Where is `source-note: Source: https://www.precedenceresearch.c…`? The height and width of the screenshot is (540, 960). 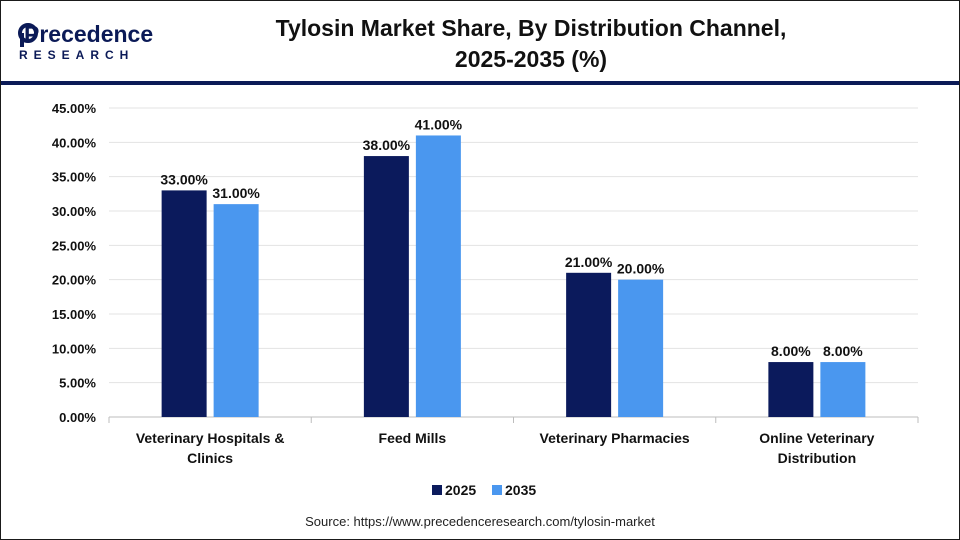 source-note: Source: https://www.precedenceresearch.c… is located at coordinates (480, 521).